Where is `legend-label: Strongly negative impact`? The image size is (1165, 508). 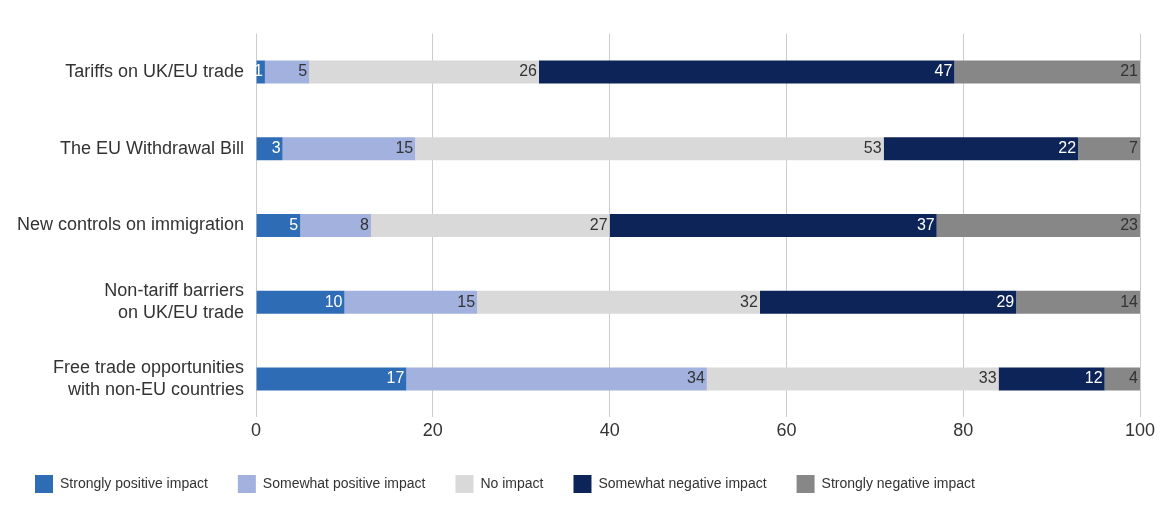 legend-label: Strongly negative impact is located at coordinates (898, 482).